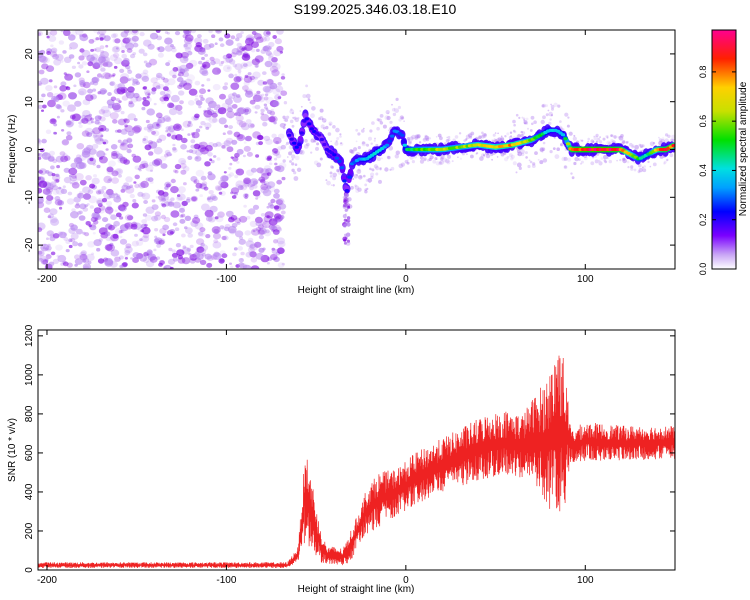 The width and height of the screenshot is (750, 600). Describe the element at coordinates (568, 144) in the screenshot. I see `ridge-band-core` at that location.